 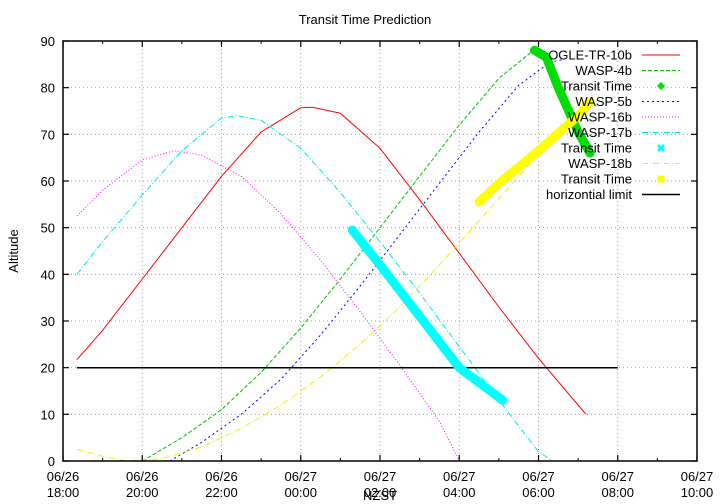 I want to click on y-tick-label: 80, so click(x=48, y=88).